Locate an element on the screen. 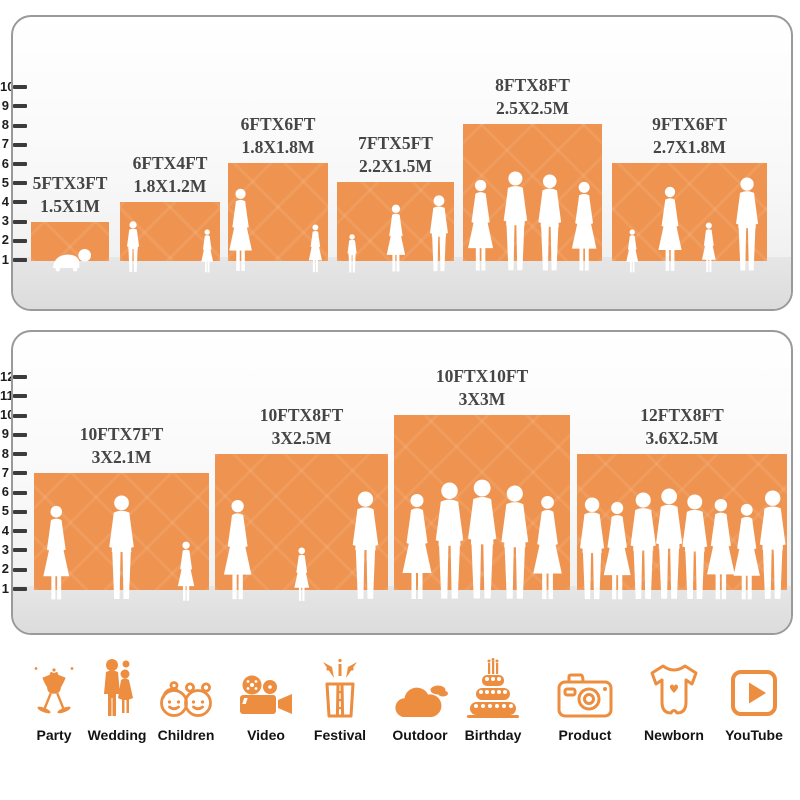  backdrop-size-label: 6FTX4FT 1.8X1.2M is located at coordinates (170, 177).